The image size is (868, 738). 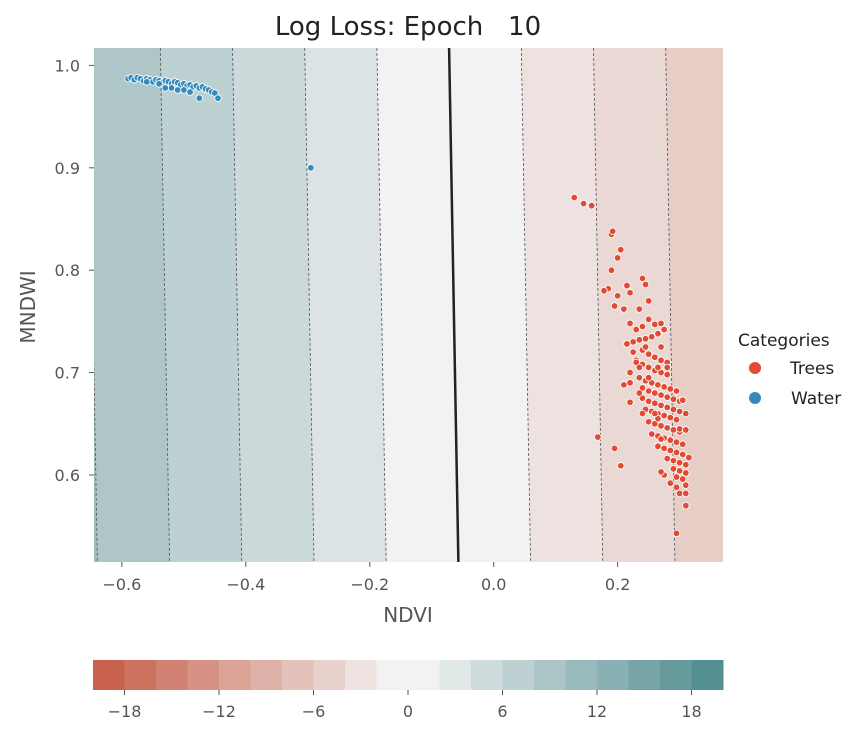 What do you see at coordinates (631, 365) in the screenshot?
I see `series-trees` at bounding box center [631, 365].